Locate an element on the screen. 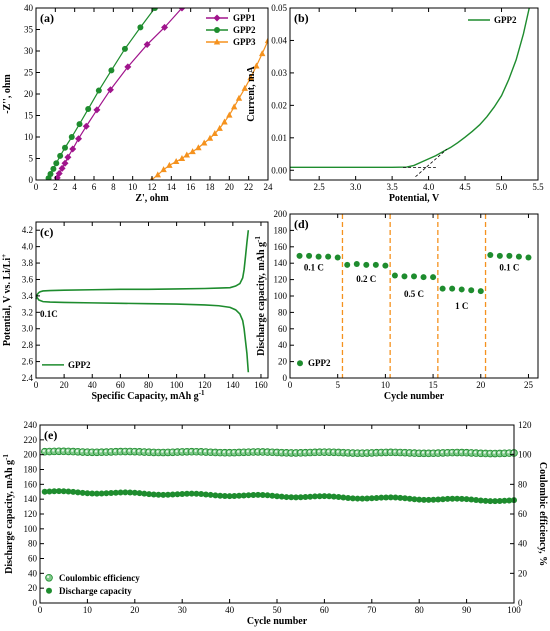 This screenshot has width=550, height=631. x-tick-label: 70 is located at coordinates (372, 610).